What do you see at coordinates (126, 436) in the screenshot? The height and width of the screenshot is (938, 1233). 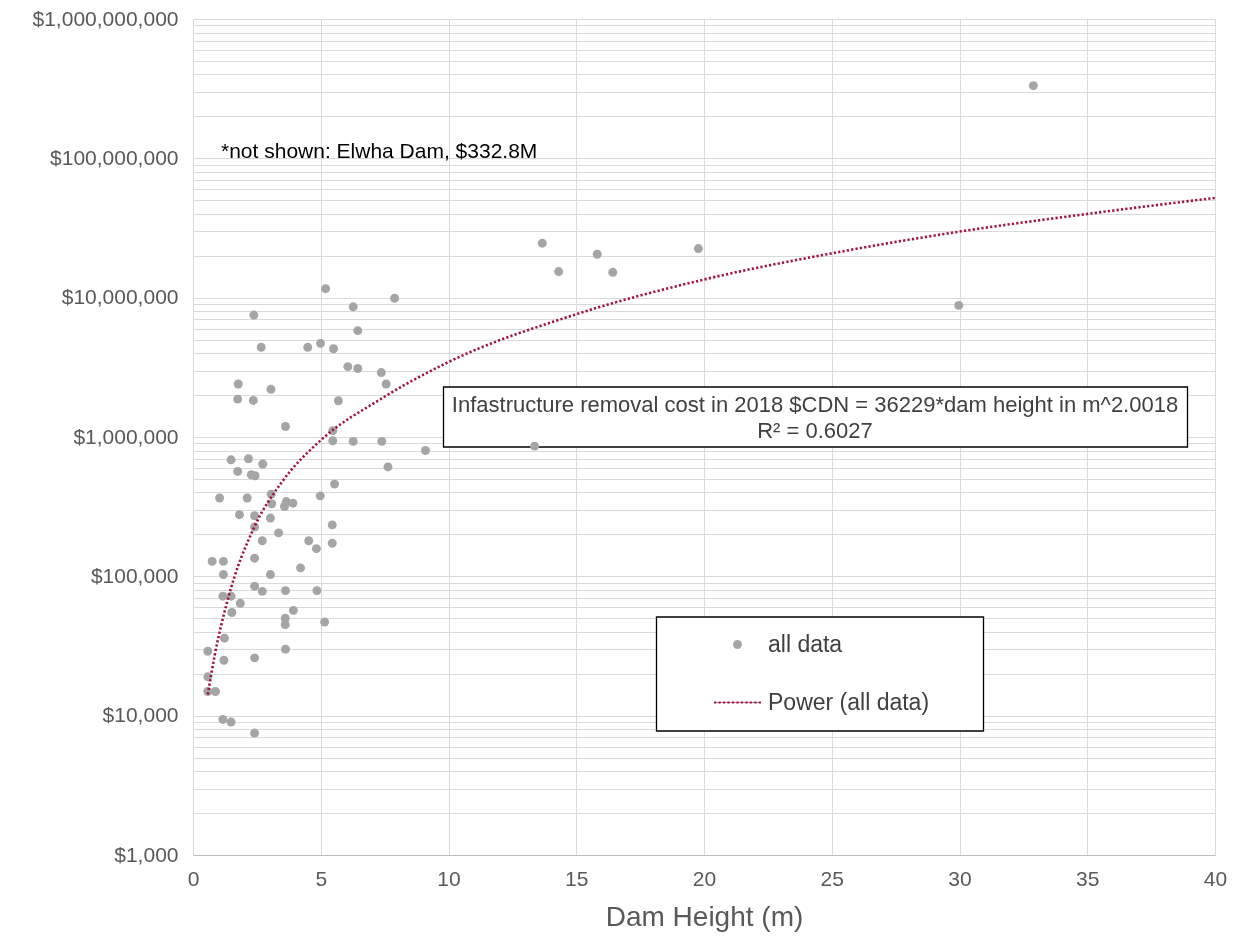 I see `y-tick-label: $1,000,000` at bounding box center [126, 436].